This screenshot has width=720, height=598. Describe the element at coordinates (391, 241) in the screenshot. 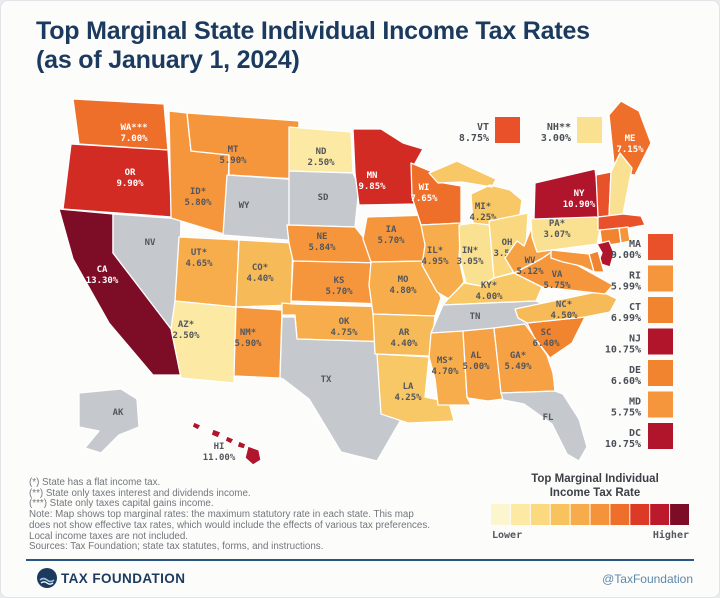

I see `state-IA-rate-label: 5.70%` at that location.